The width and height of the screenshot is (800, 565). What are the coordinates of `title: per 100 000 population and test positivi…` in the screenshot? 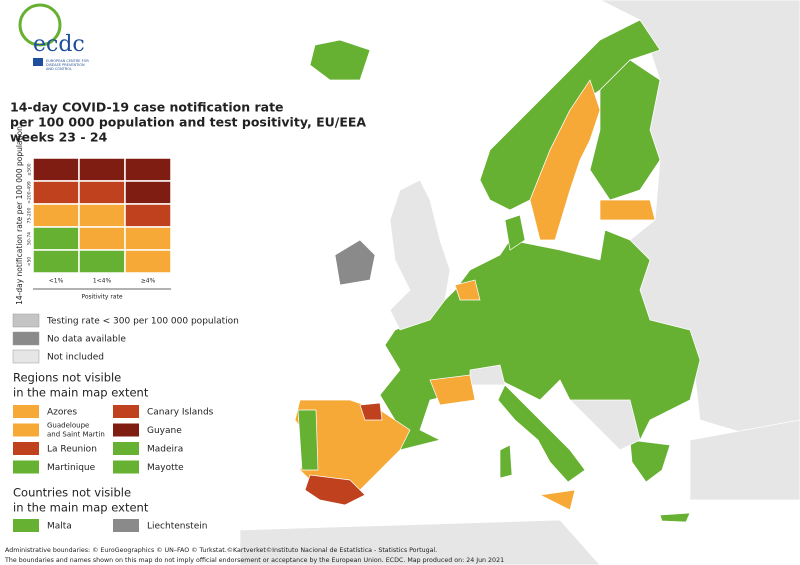 It's located at (188, 122).